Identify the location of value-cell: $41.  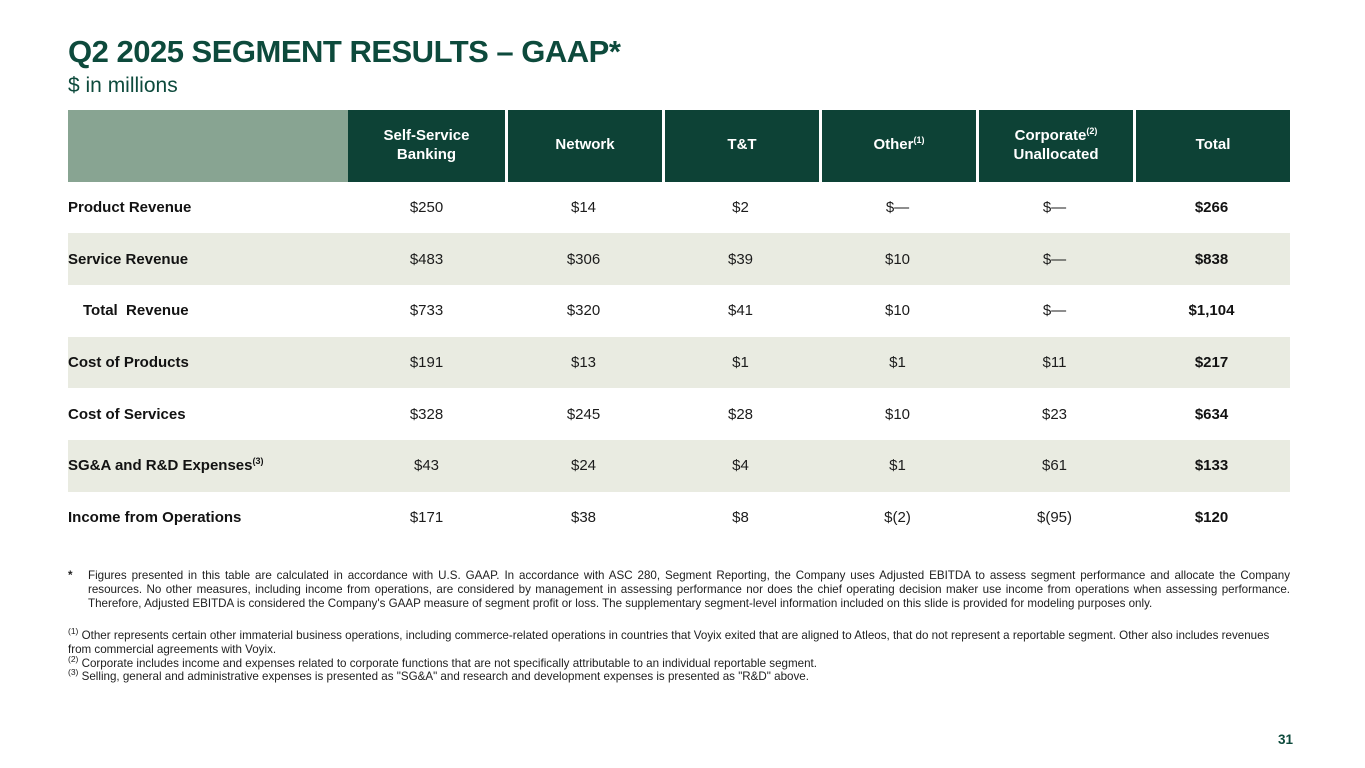
(740, 311).